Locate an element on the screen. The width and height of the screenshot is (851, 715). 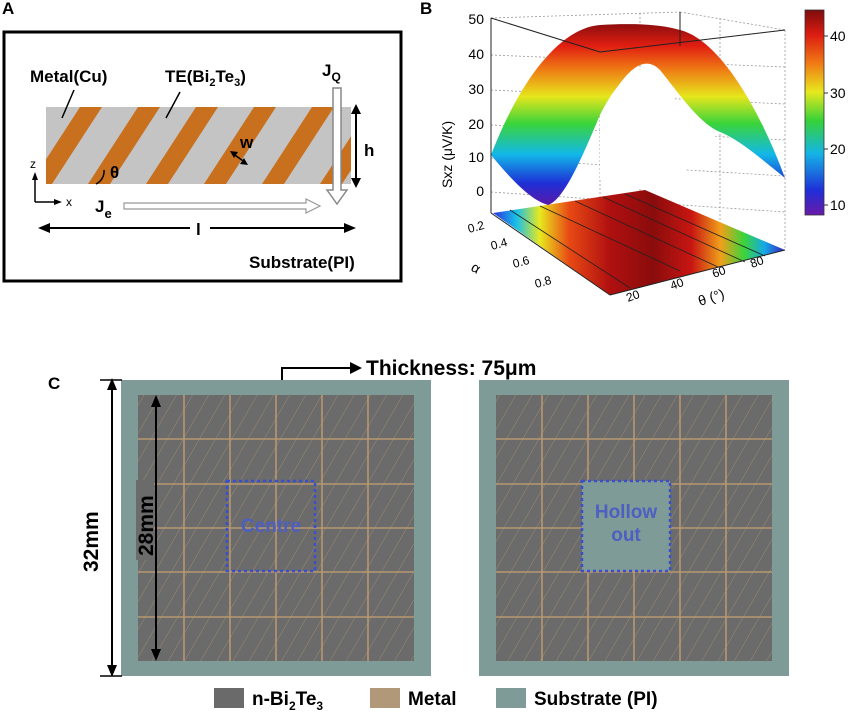
theta-label: θ is located at coordinates (114, 172).